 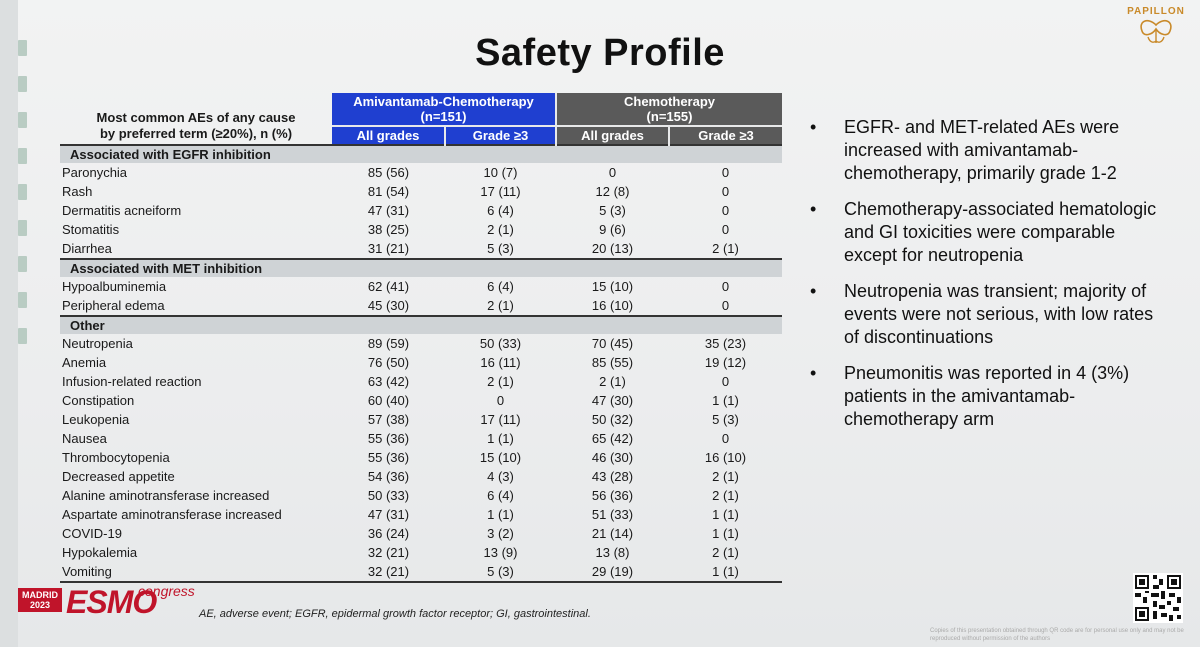 What do you see at coordinates (388, 495) in the screenshot?
I see `amivantamab-all-grades-cell: 50 (33)` at bounding box center [388, 495].